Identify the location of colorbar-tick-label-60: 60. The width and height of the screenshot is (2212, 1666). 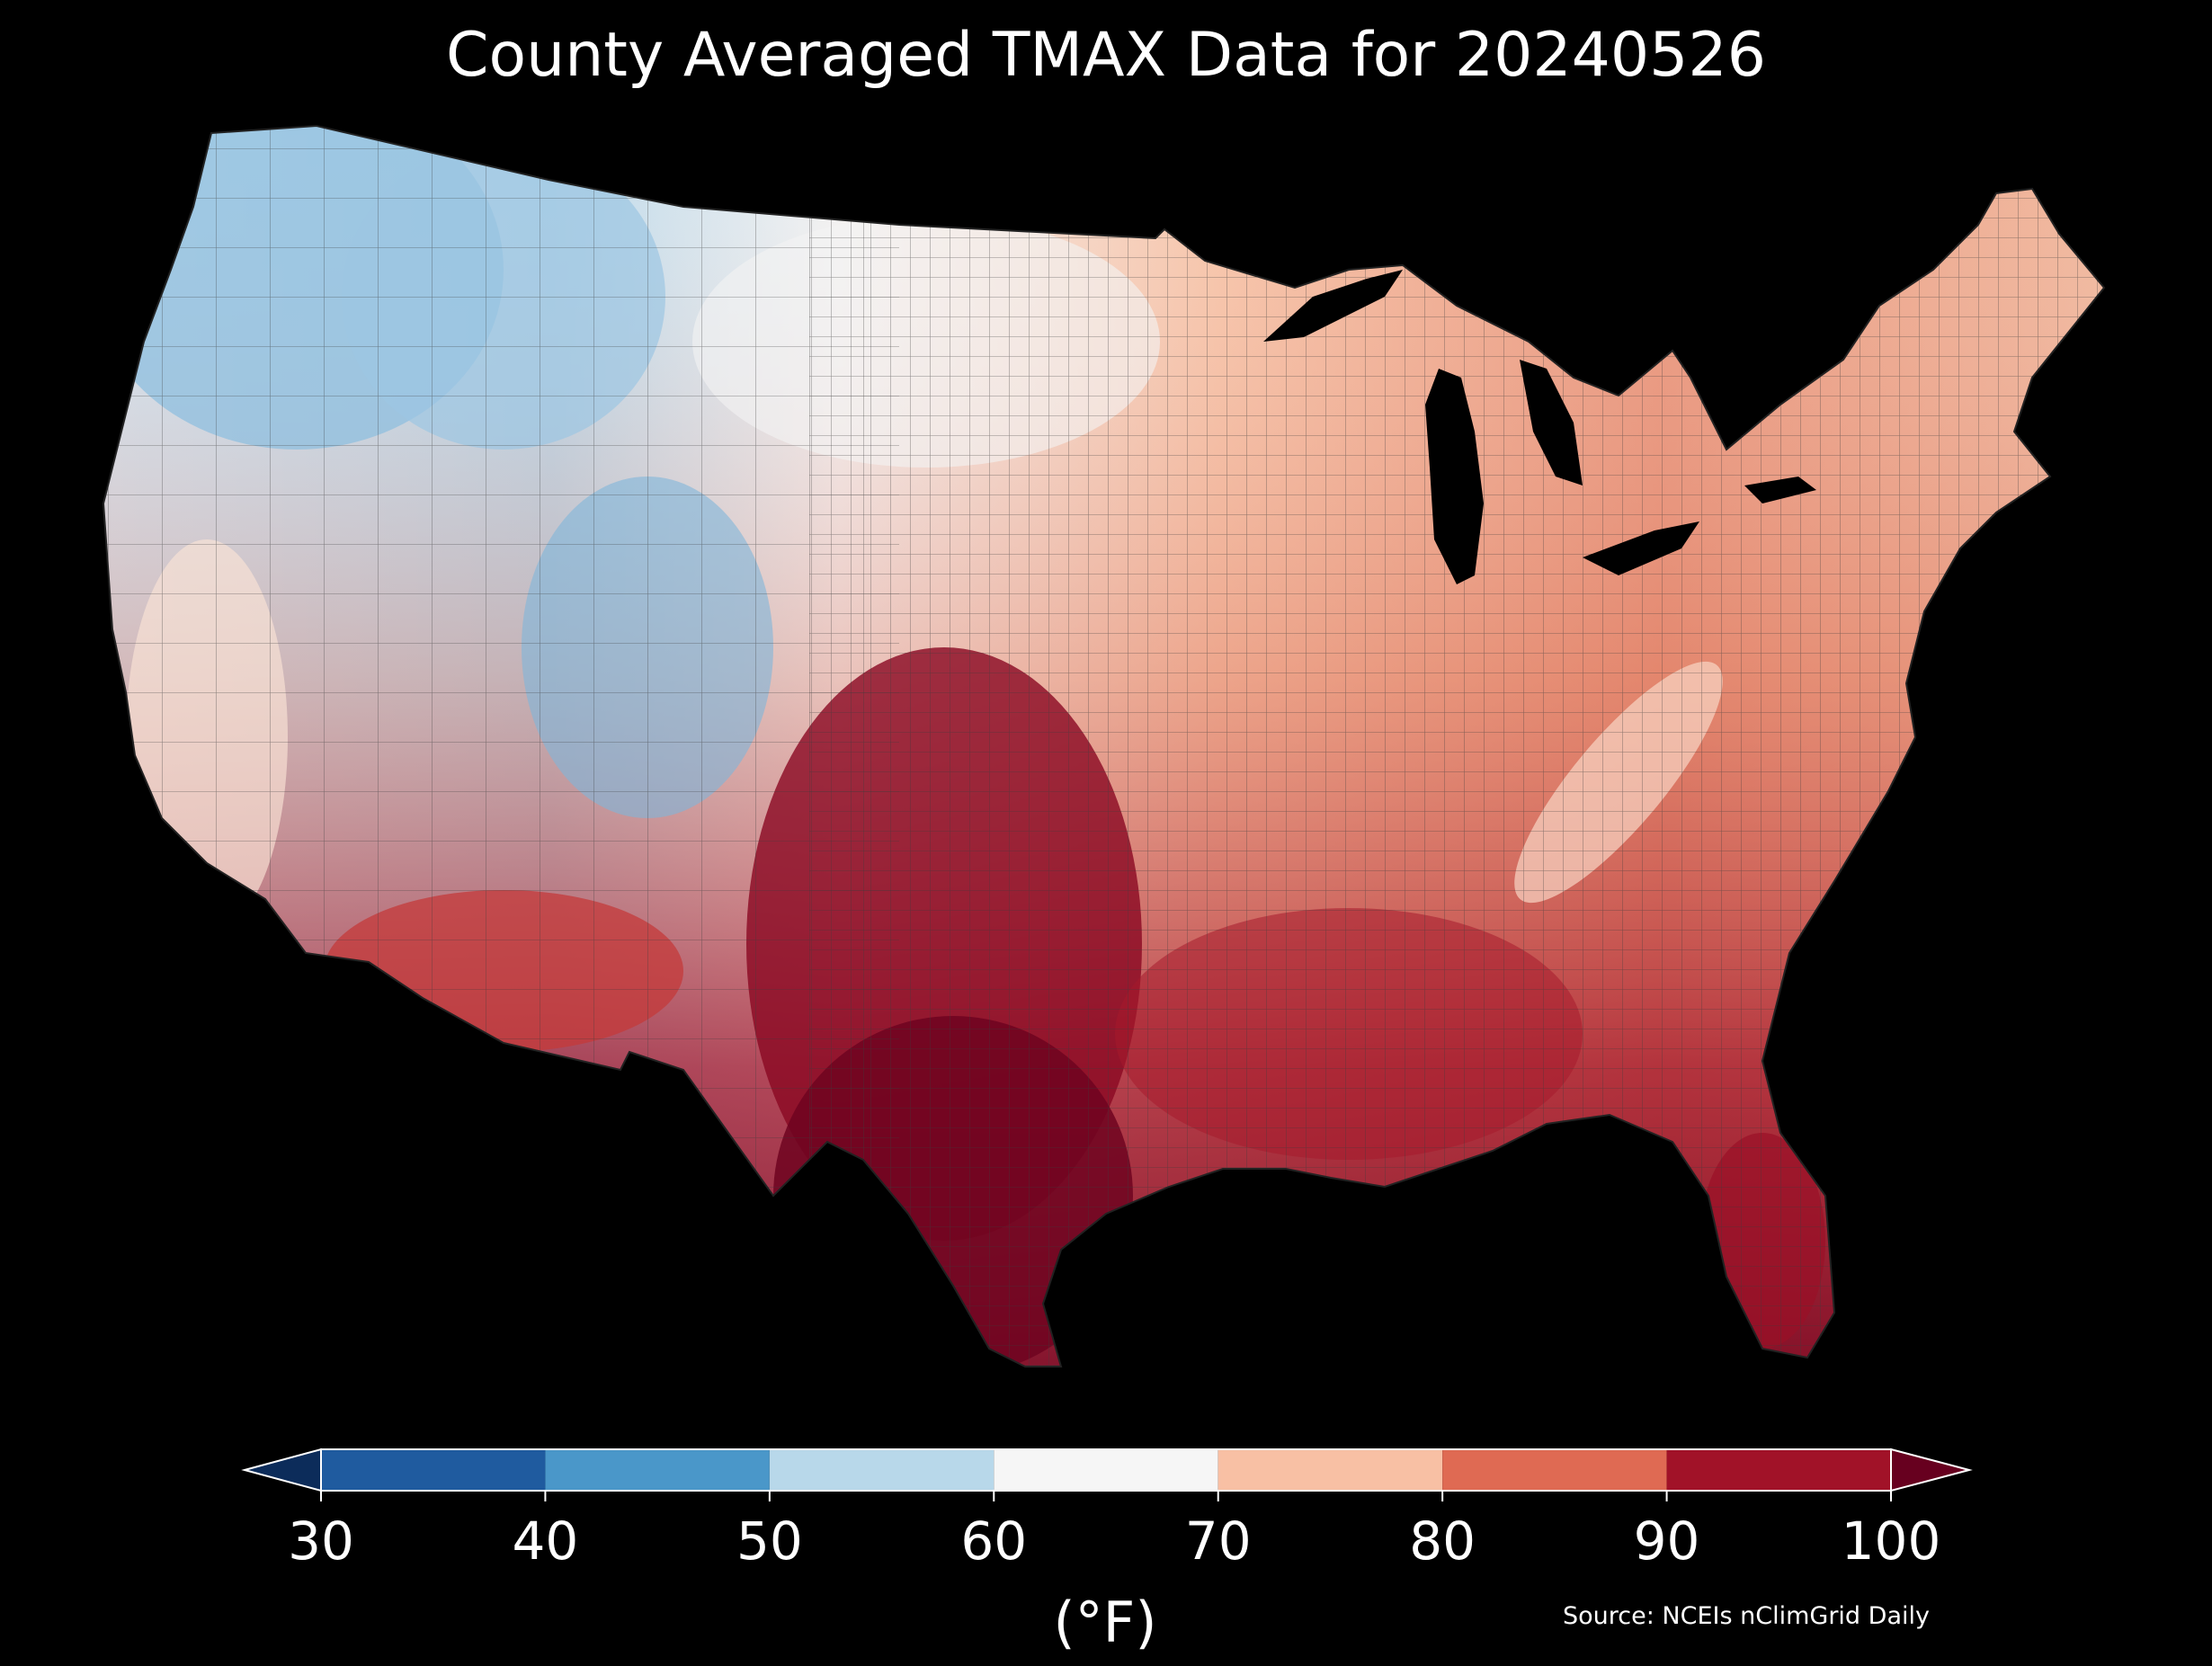
(994, 1541).